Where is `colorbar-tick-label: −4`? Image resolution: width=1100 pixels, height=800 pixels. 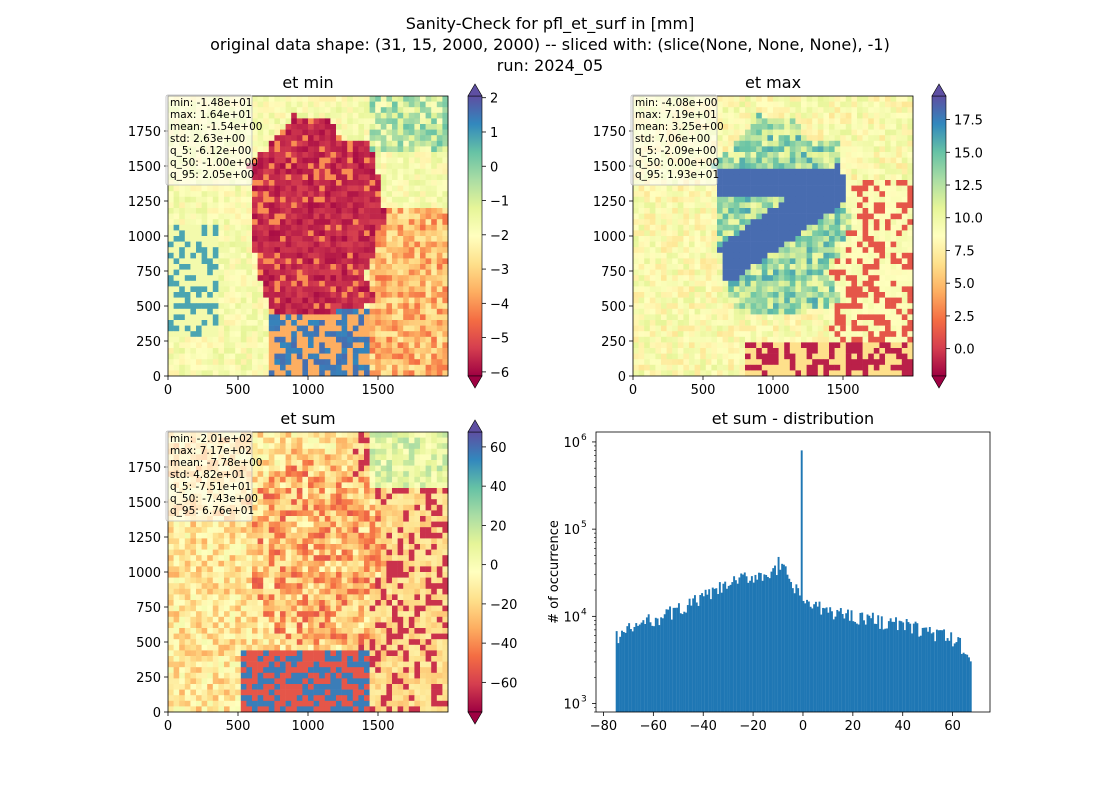
colorbar-tick-label: −4 is located at coordinates (499, 304).